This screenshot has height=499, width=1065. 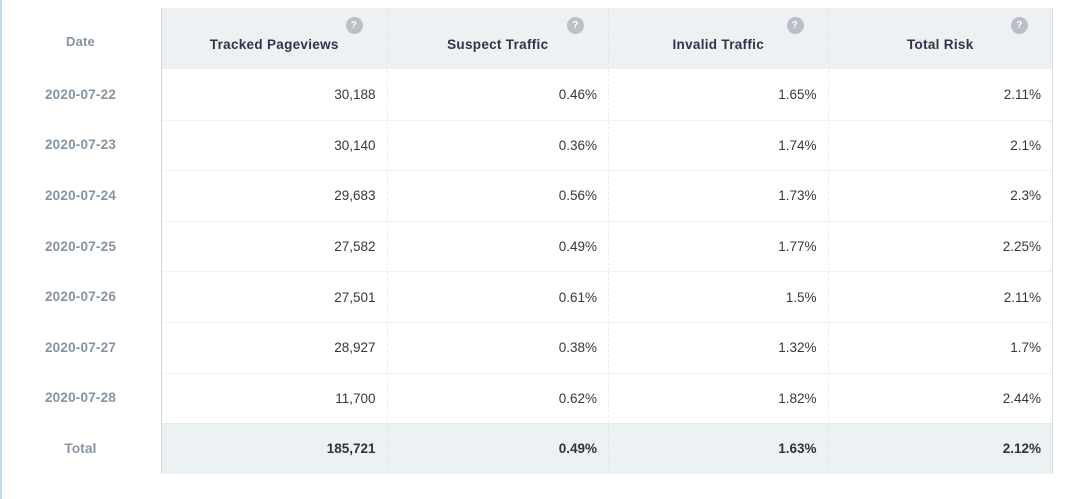 What do you see at coordinates (718, 347) in the screenshot?
I see `cell-invalid-traffic: 1.32%` at bounding box center [718, 347].